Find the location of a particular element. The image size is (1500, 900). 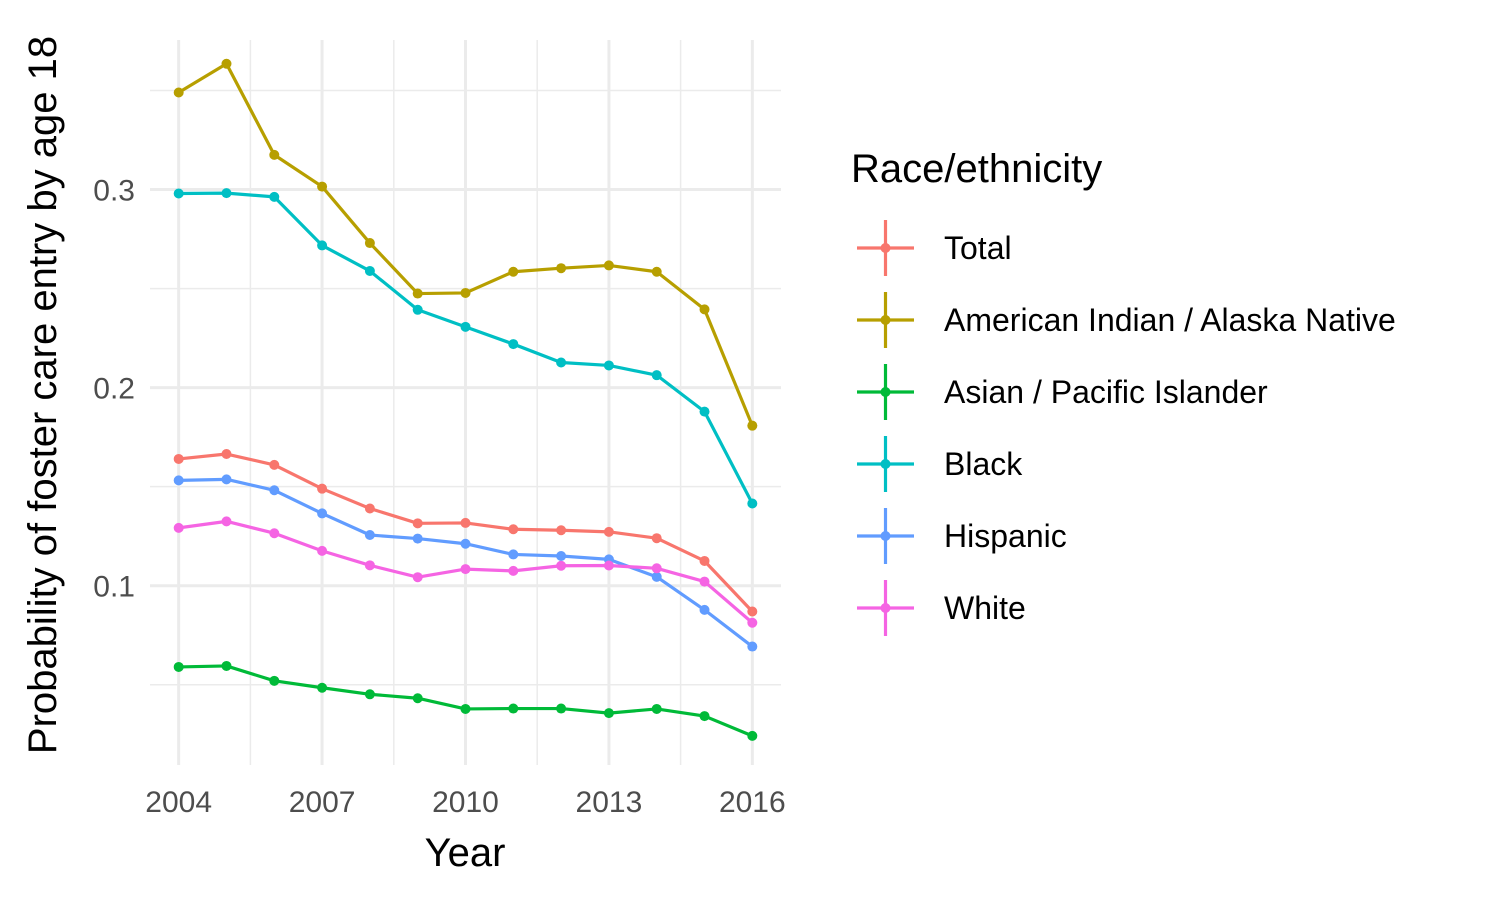

legend-item-asian-pacific-islander: Asian / Pacific Islander is located at coordinates (1062, 392).